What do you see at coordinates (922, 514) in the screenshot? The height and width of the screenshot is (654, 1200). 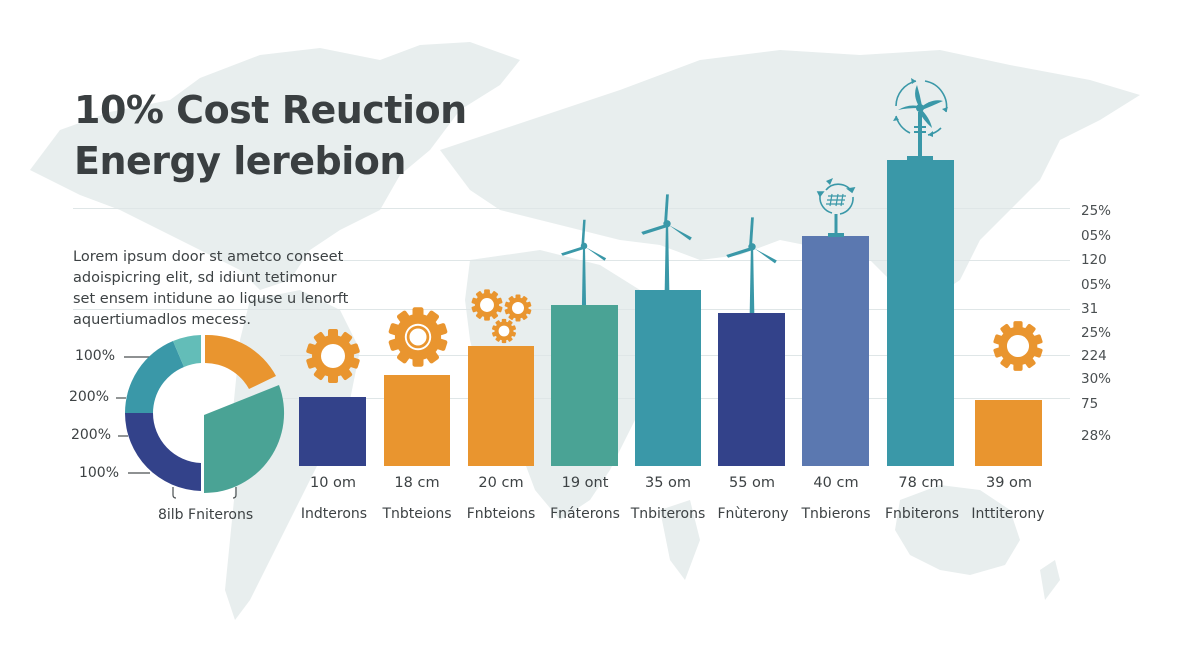 I see `bar-category-label: Fnbiterons` at bounding box center [922, 514].